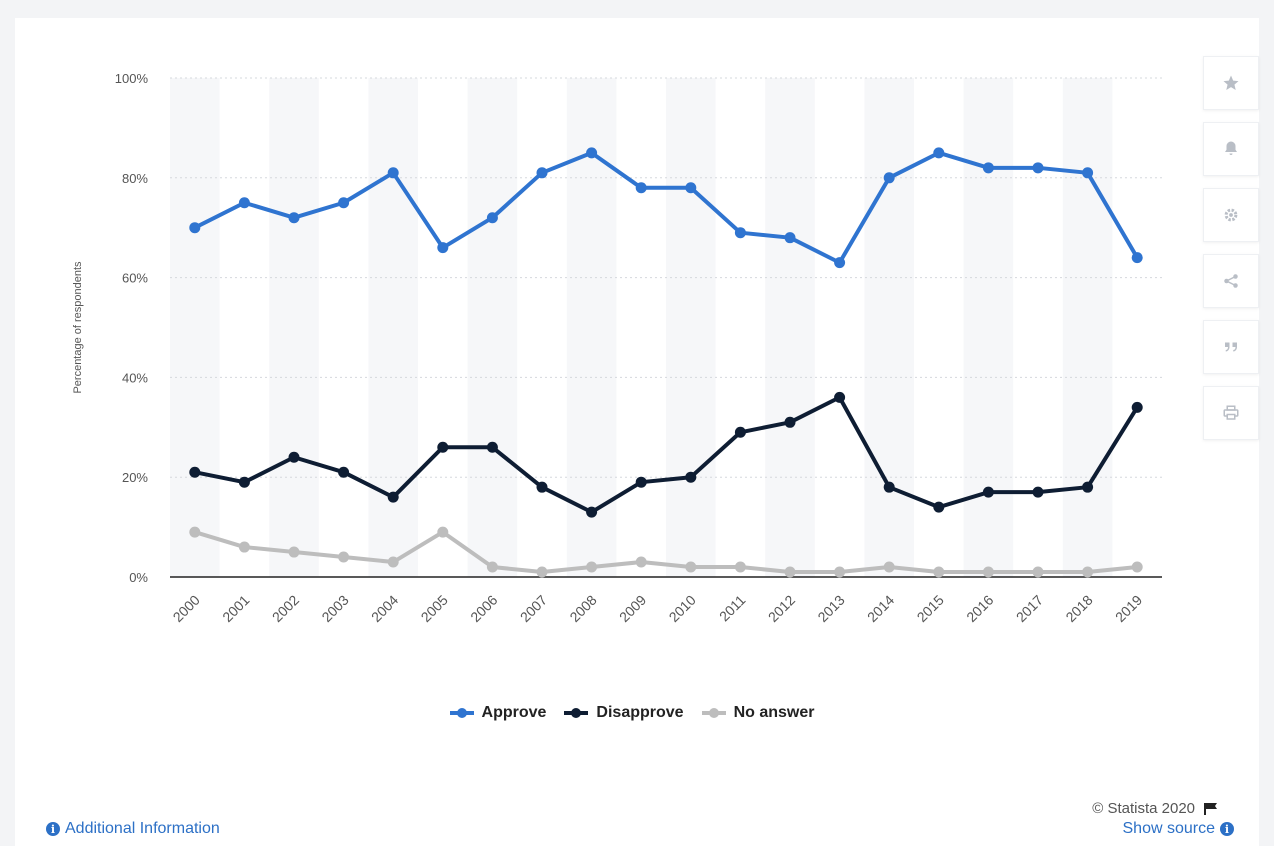  What do you see at coordinates (1231, 215) in the screenshot?
I see `settings-button` at bounding box center [1231, 215].